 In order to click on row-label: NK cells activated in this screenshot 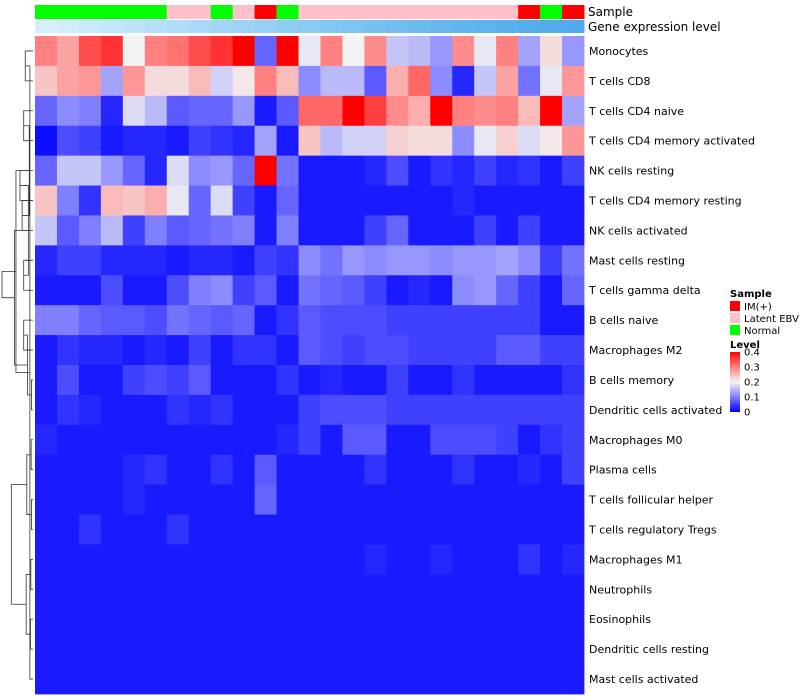, I will do `click(638, 230)`.